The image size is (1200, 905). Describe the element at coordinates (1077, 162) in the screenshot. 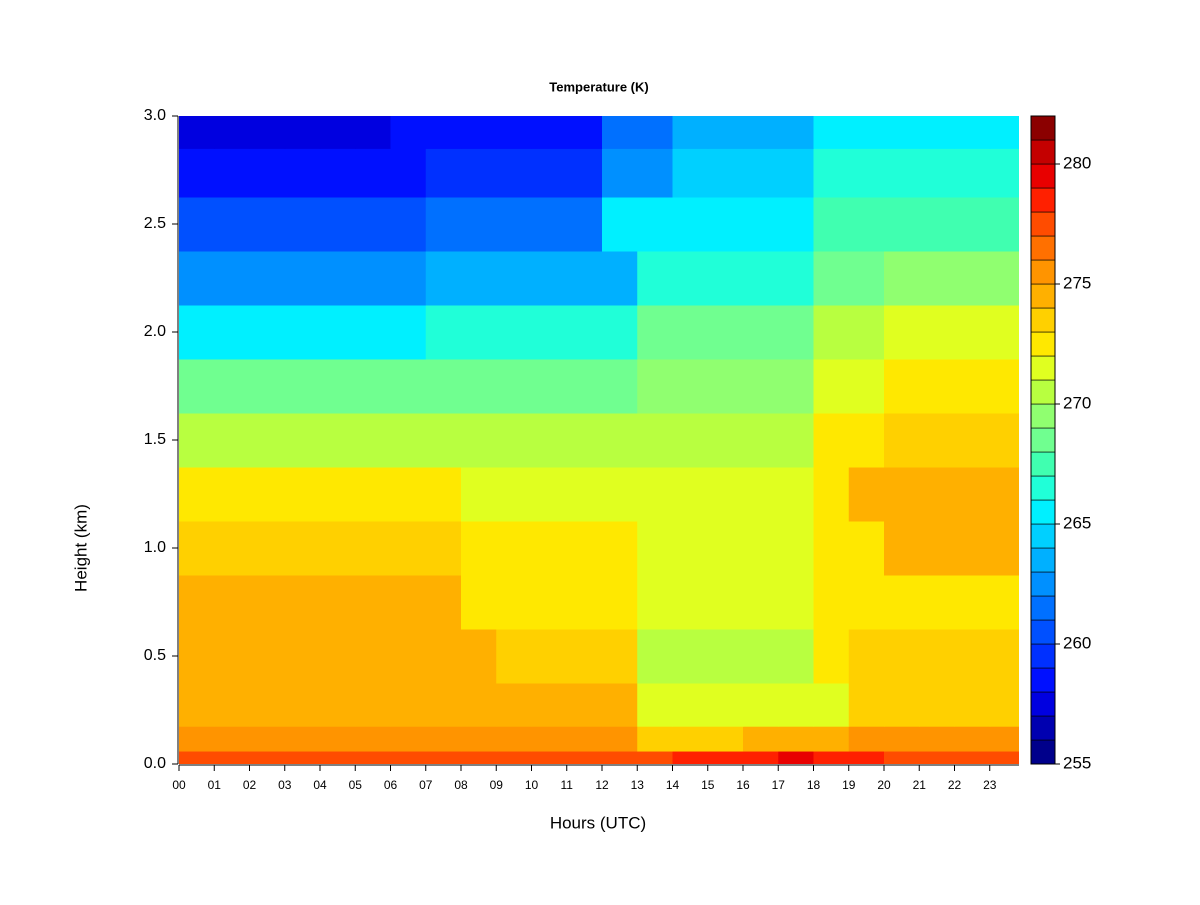

I see `colorbar-tick-label: 280` at that location.